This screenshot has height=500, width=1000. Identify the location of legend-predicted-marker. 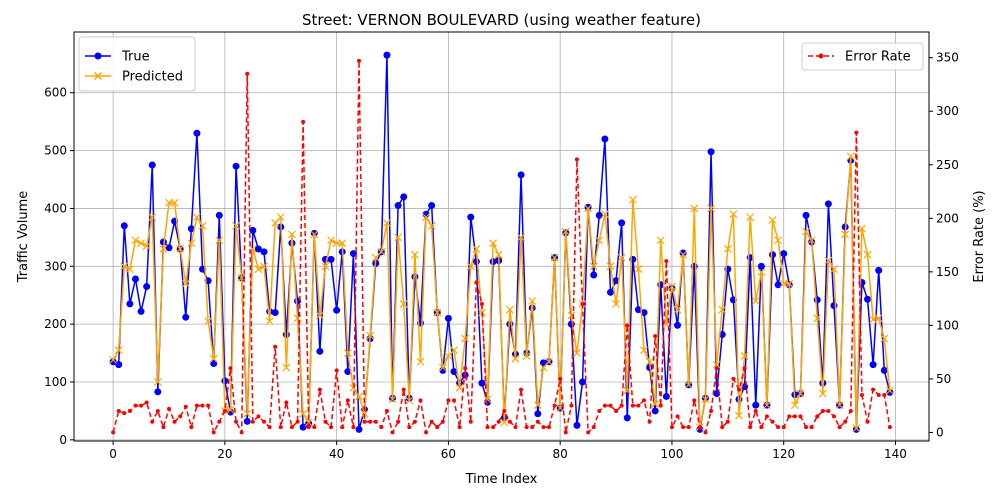
(98, 76).